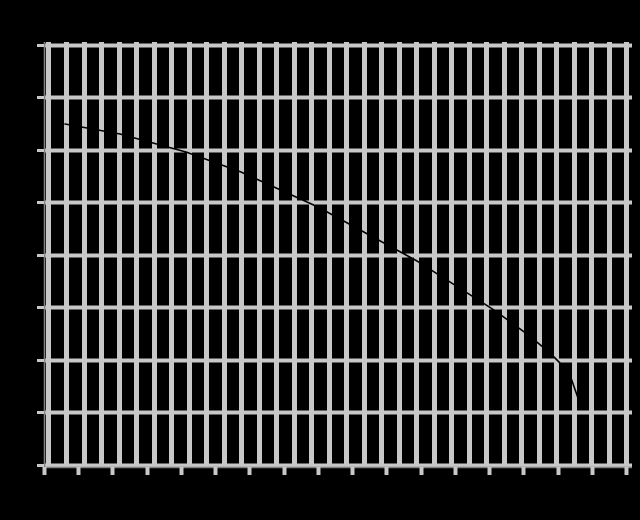 The image size is (640, 520). What do you see at coordinates (335, 471) in the screenshot?
I see `x-axis-ticks` at bounding box center [335, 471].